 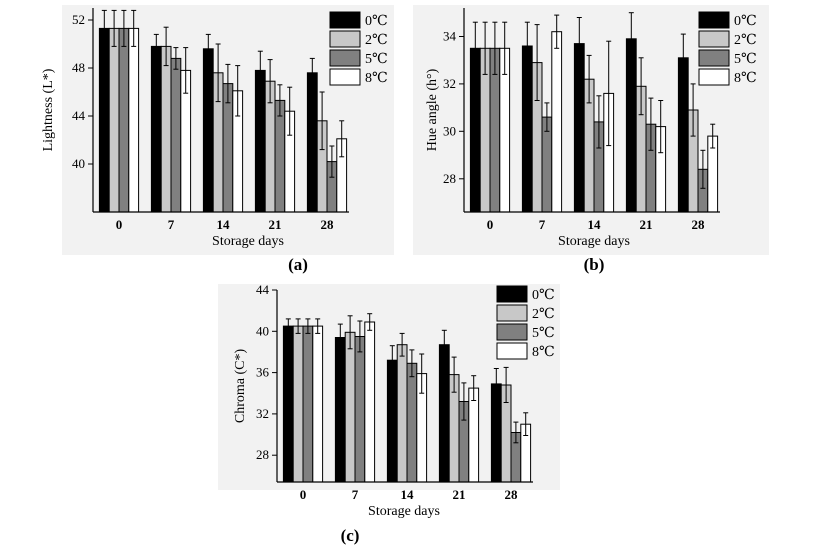 What do you see at coordinates (78, 19) in the screenshot?
I see `y-tick-label: 52` at bounding box center [78, 19].